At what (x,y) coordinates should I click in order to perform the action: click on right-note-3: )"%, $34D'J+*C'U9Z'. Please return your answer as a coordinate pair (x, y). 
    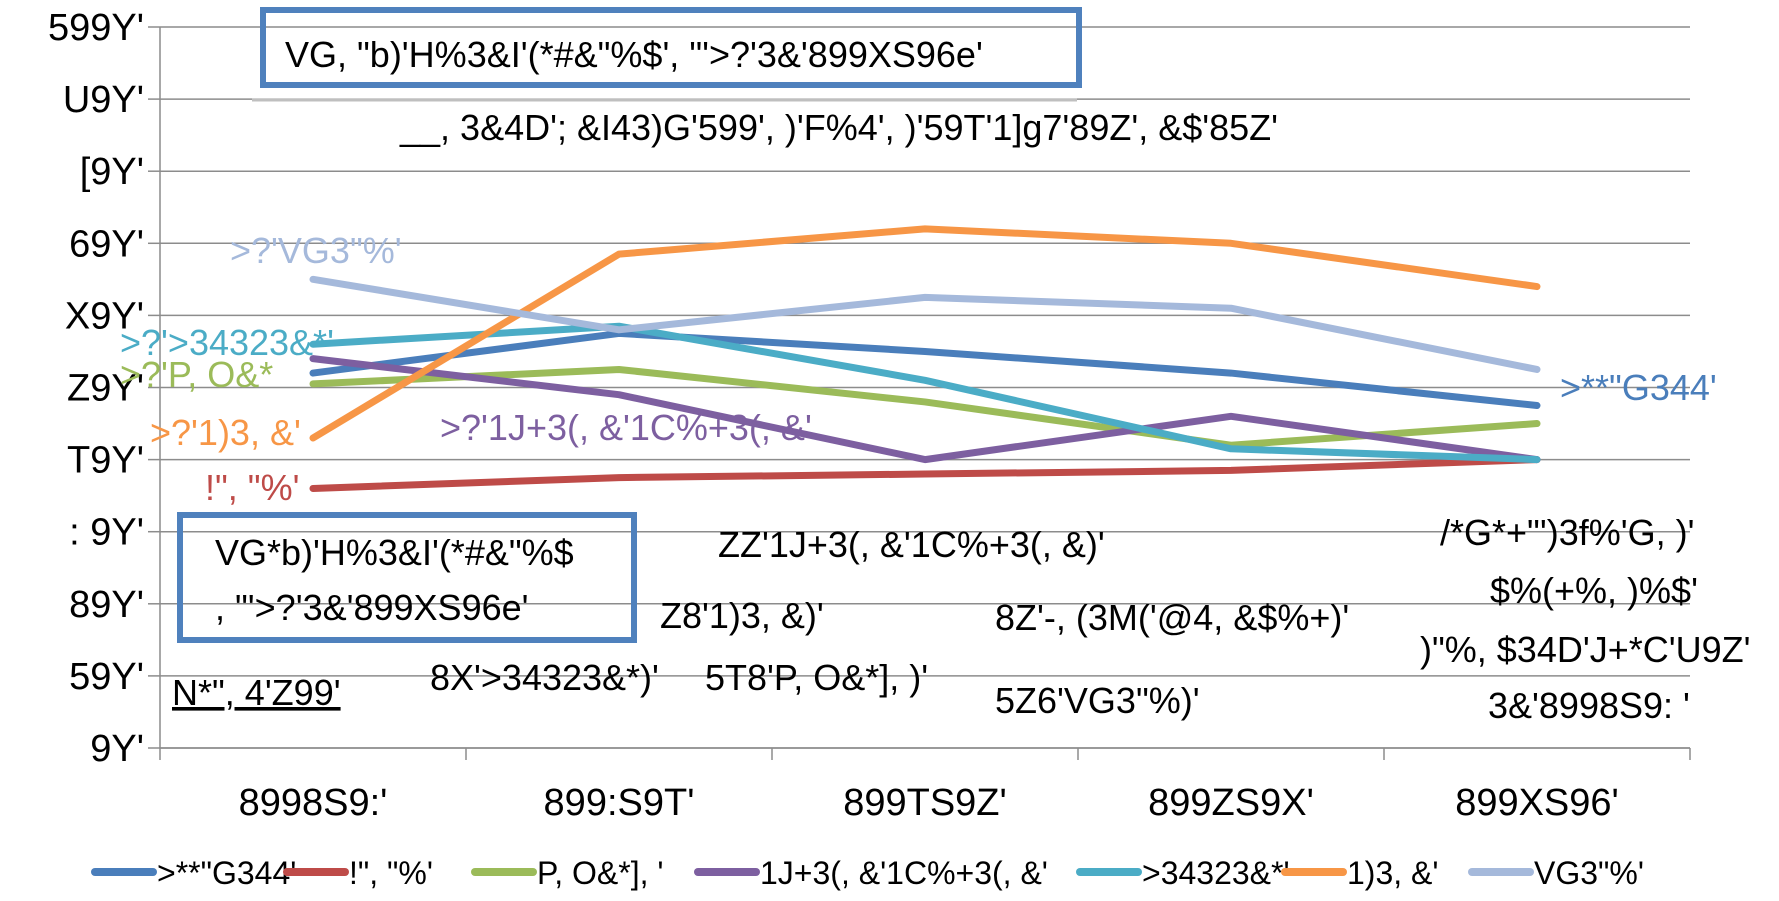
    Looking at the image, I should click on (1585, 649).